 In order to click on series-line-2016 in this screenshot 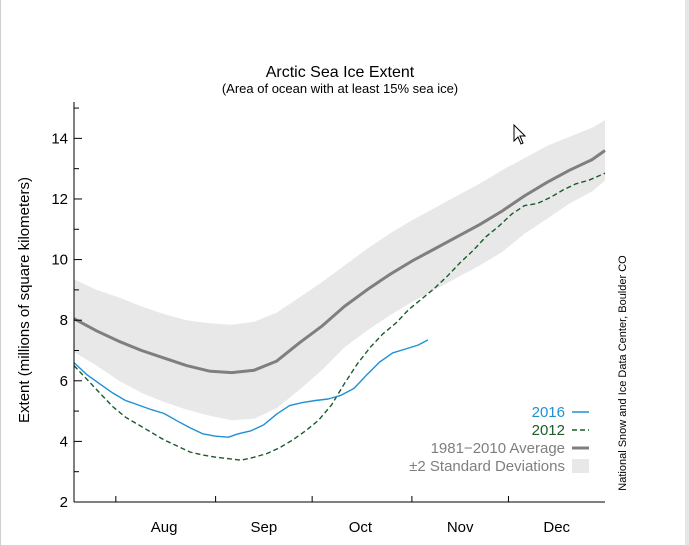, I will do `click(251, 388)`.